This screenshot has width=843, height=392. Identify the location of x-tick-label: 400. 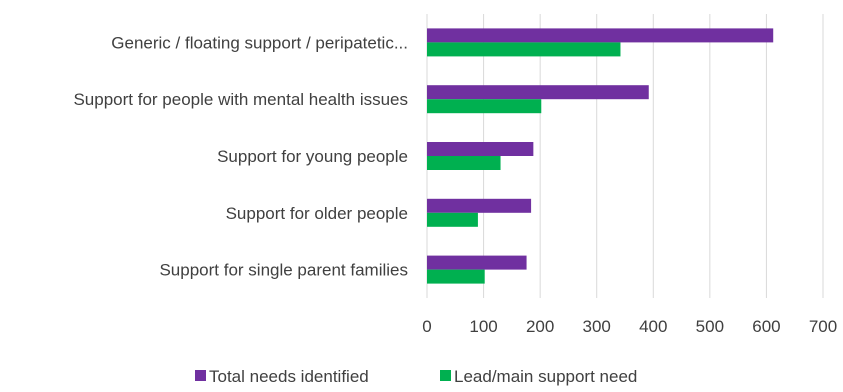
(653, 326).